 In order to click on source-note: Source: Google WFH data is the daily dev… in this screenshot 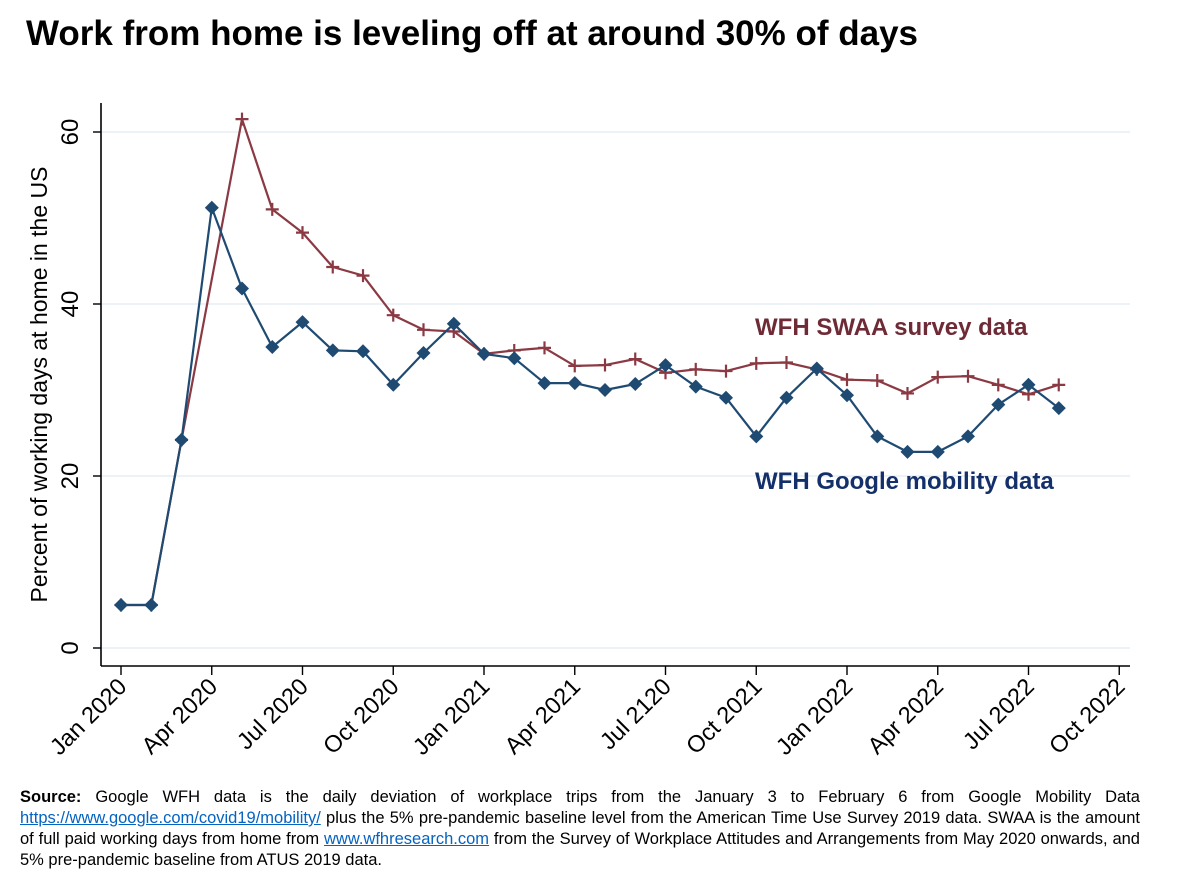, I will do `click(580, 829)`.